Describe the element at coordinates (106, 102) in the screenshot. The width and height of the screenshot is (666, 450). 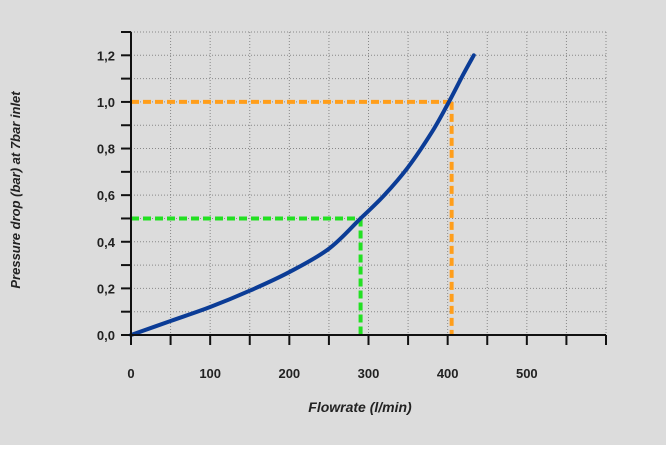
I see `y-tick-label: 1,0` at that location.